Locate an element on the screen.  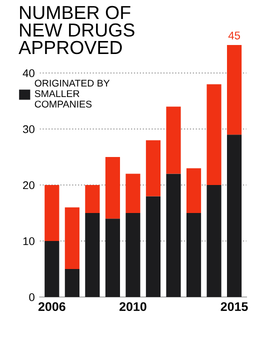
y-tick-label: 20 is located at coordinates (28, 185).